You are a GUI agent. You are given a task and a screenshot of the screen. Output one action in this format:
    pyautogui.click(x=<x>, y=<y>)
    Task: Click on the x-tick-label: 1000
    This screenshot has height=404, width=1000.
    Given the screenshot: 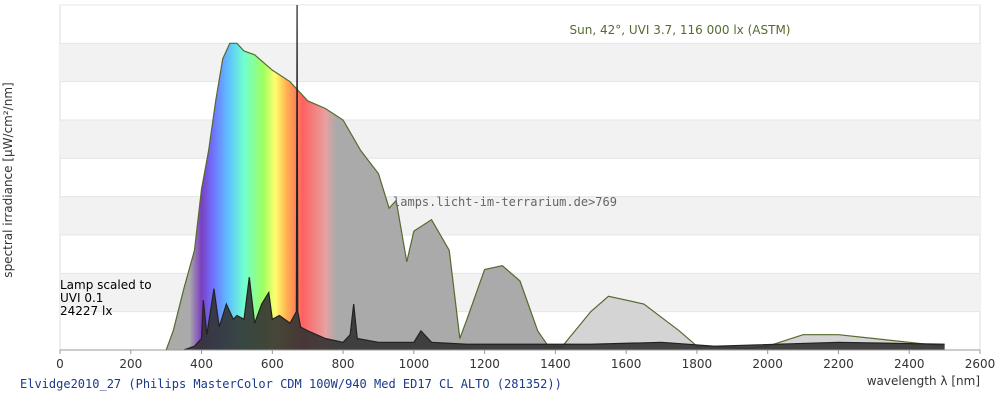 What is the action you would take?
    pyautogui.click(x=414, y=364)
    